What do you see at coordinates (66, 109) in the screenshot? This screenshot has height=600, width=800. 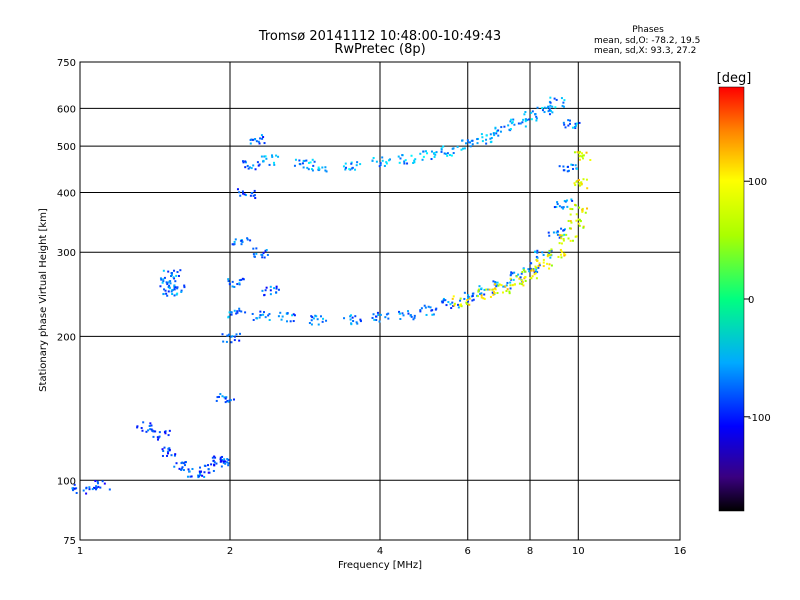 I see `y-tick-label: 600` at bounding box center [66, 109].